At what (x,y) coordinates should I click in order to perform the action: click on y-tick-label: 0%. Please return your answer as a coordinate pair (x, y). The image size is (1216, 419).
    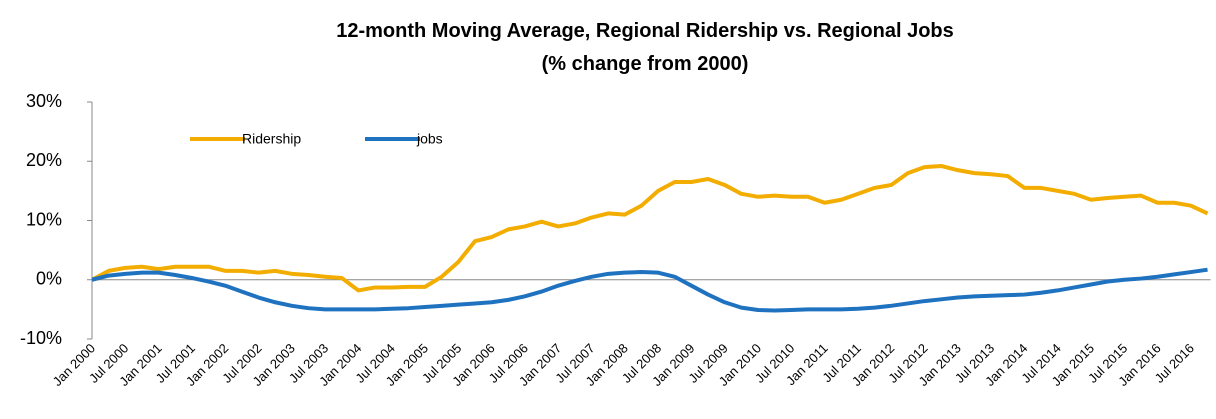
    Looking at the image, I should click on (49, 279).